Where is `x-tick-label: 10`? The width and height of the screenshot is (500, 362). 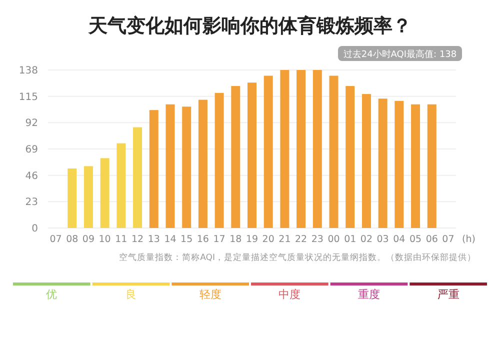
x-tick-label: 10 is located at coordinates (104, 239).